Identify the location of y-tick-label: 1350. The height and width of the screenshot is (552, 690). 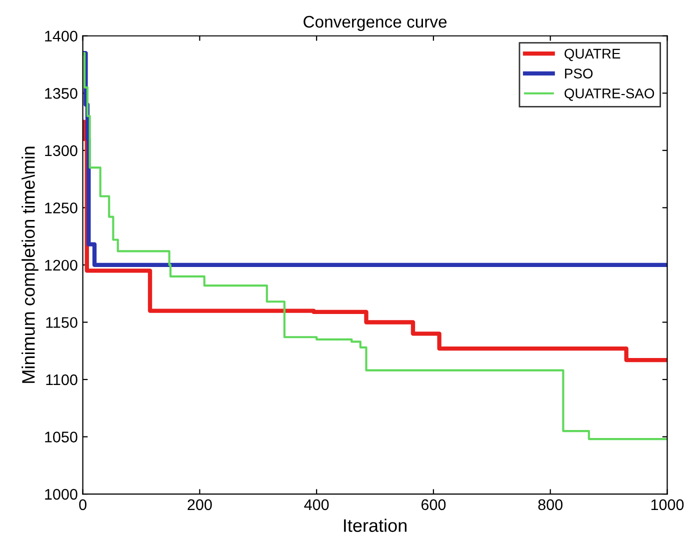
(61, 93).